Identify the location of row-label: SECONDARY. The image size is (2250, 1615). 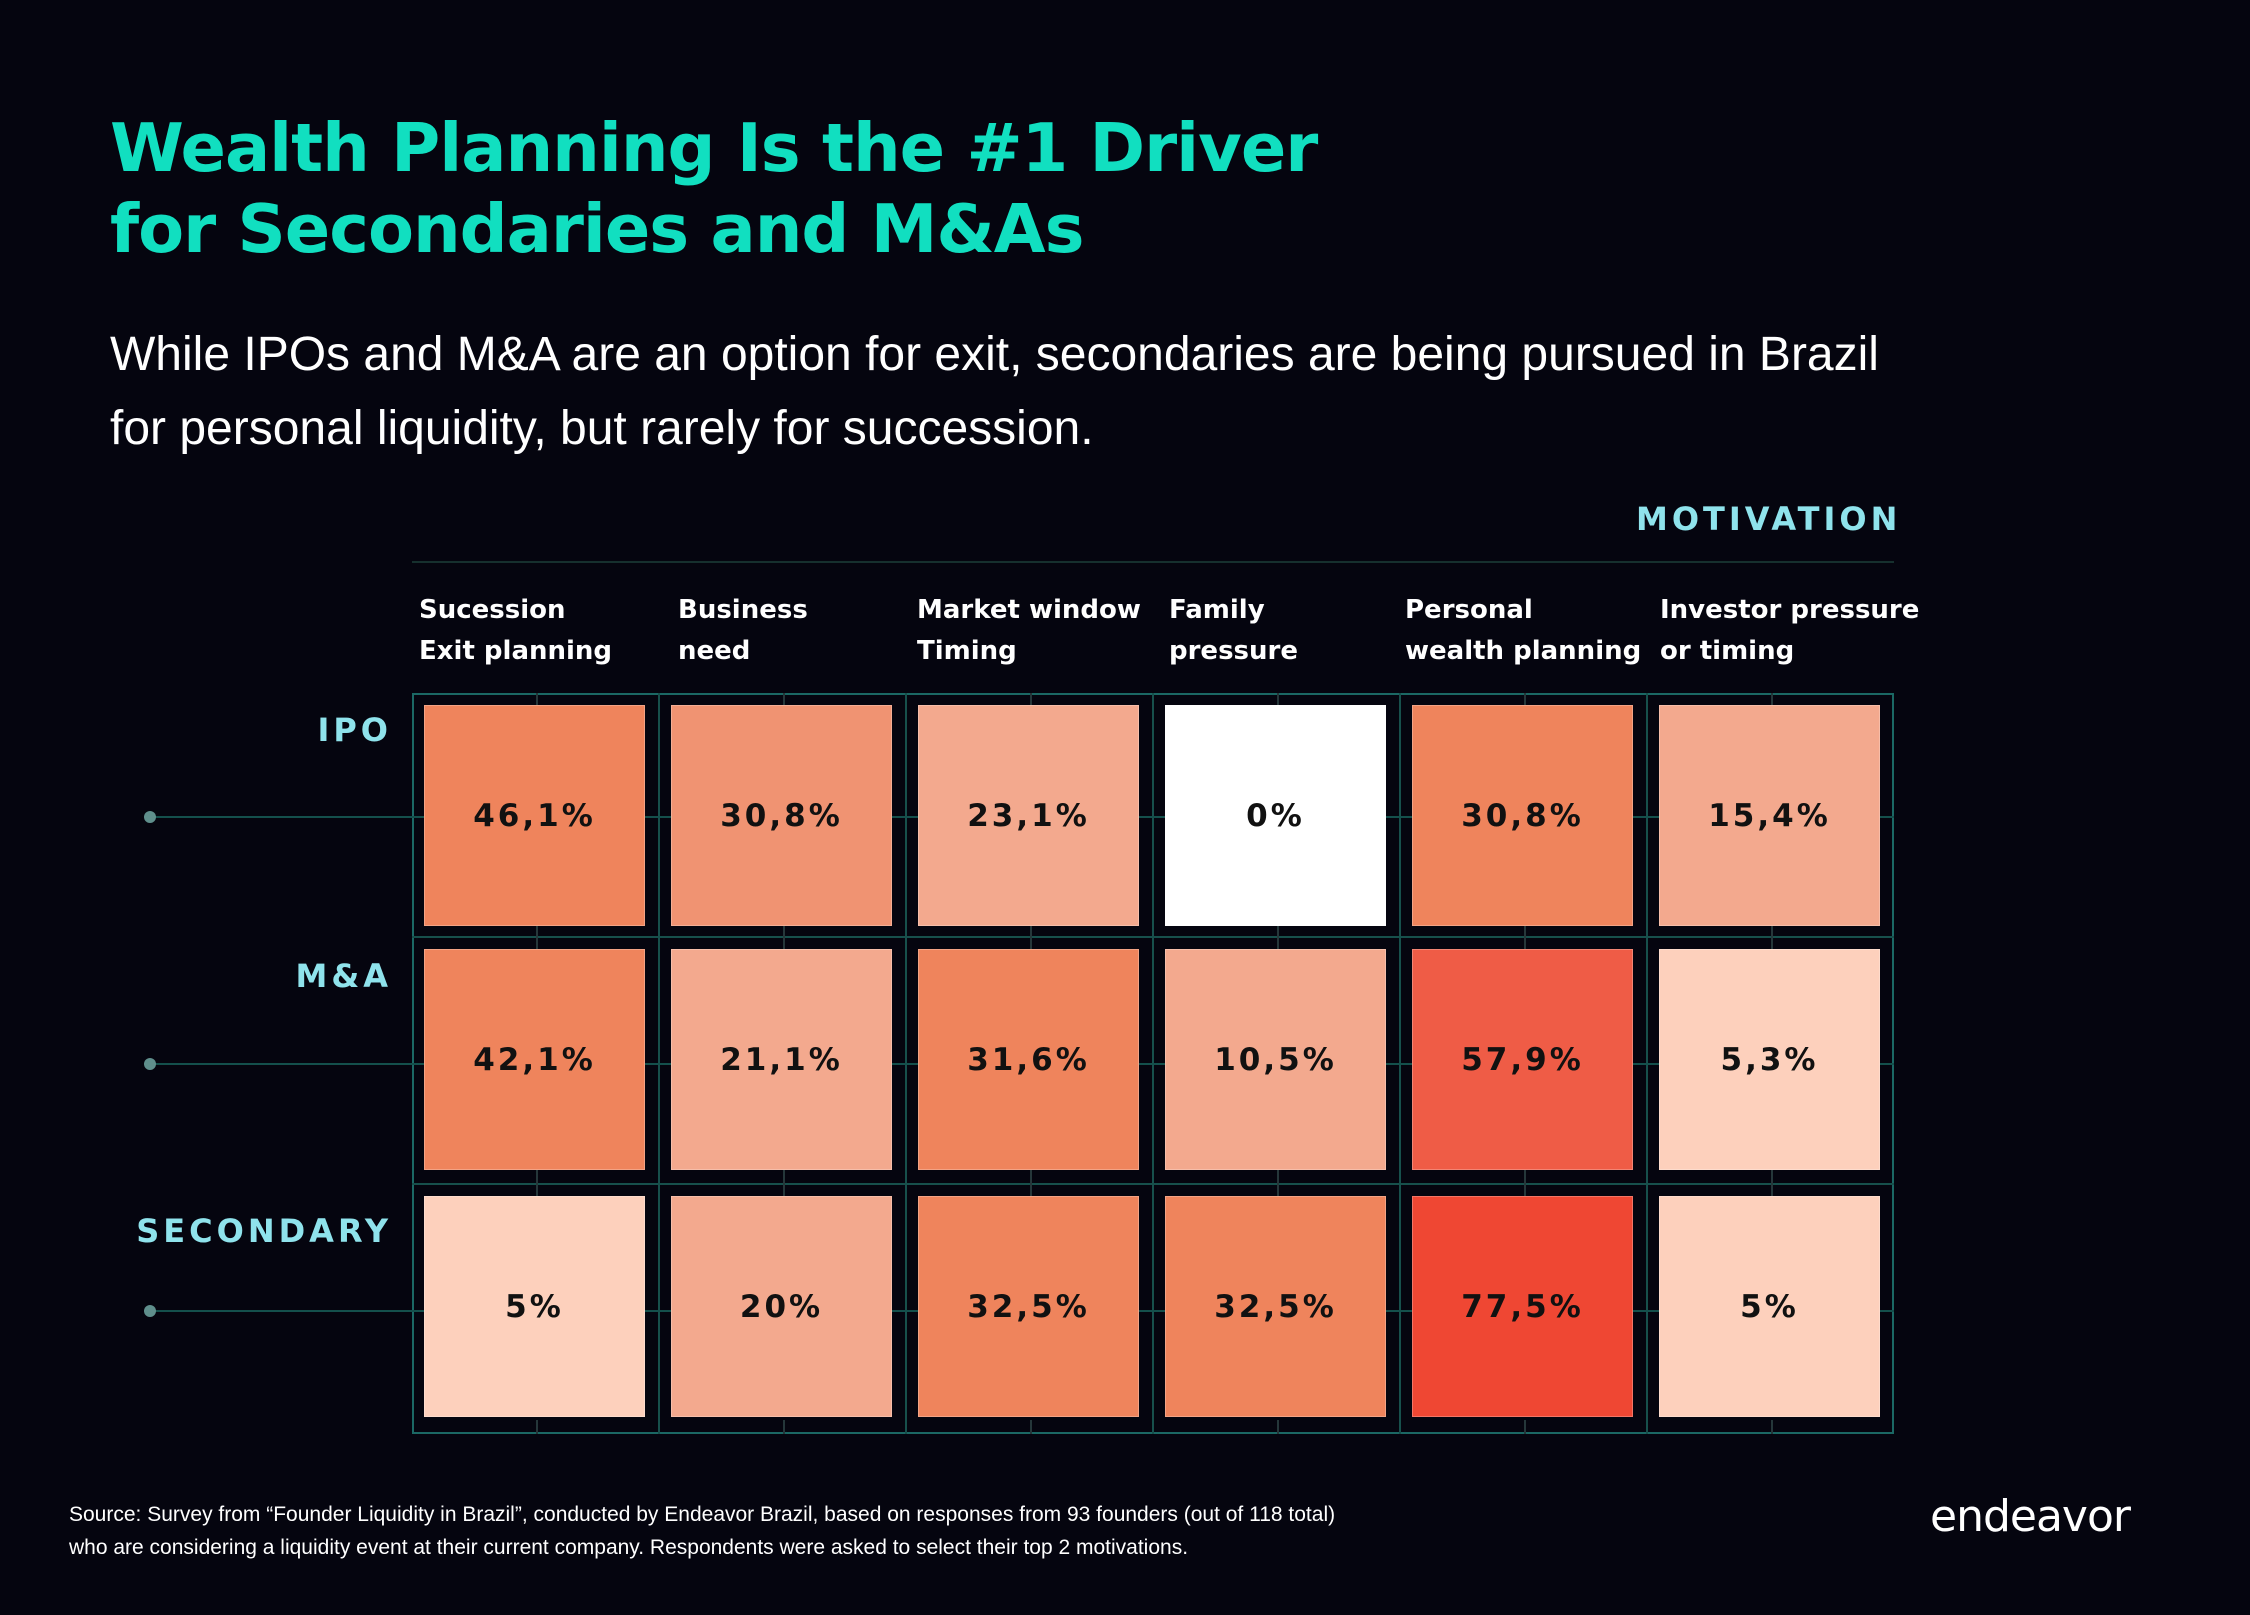
(264, 1231).